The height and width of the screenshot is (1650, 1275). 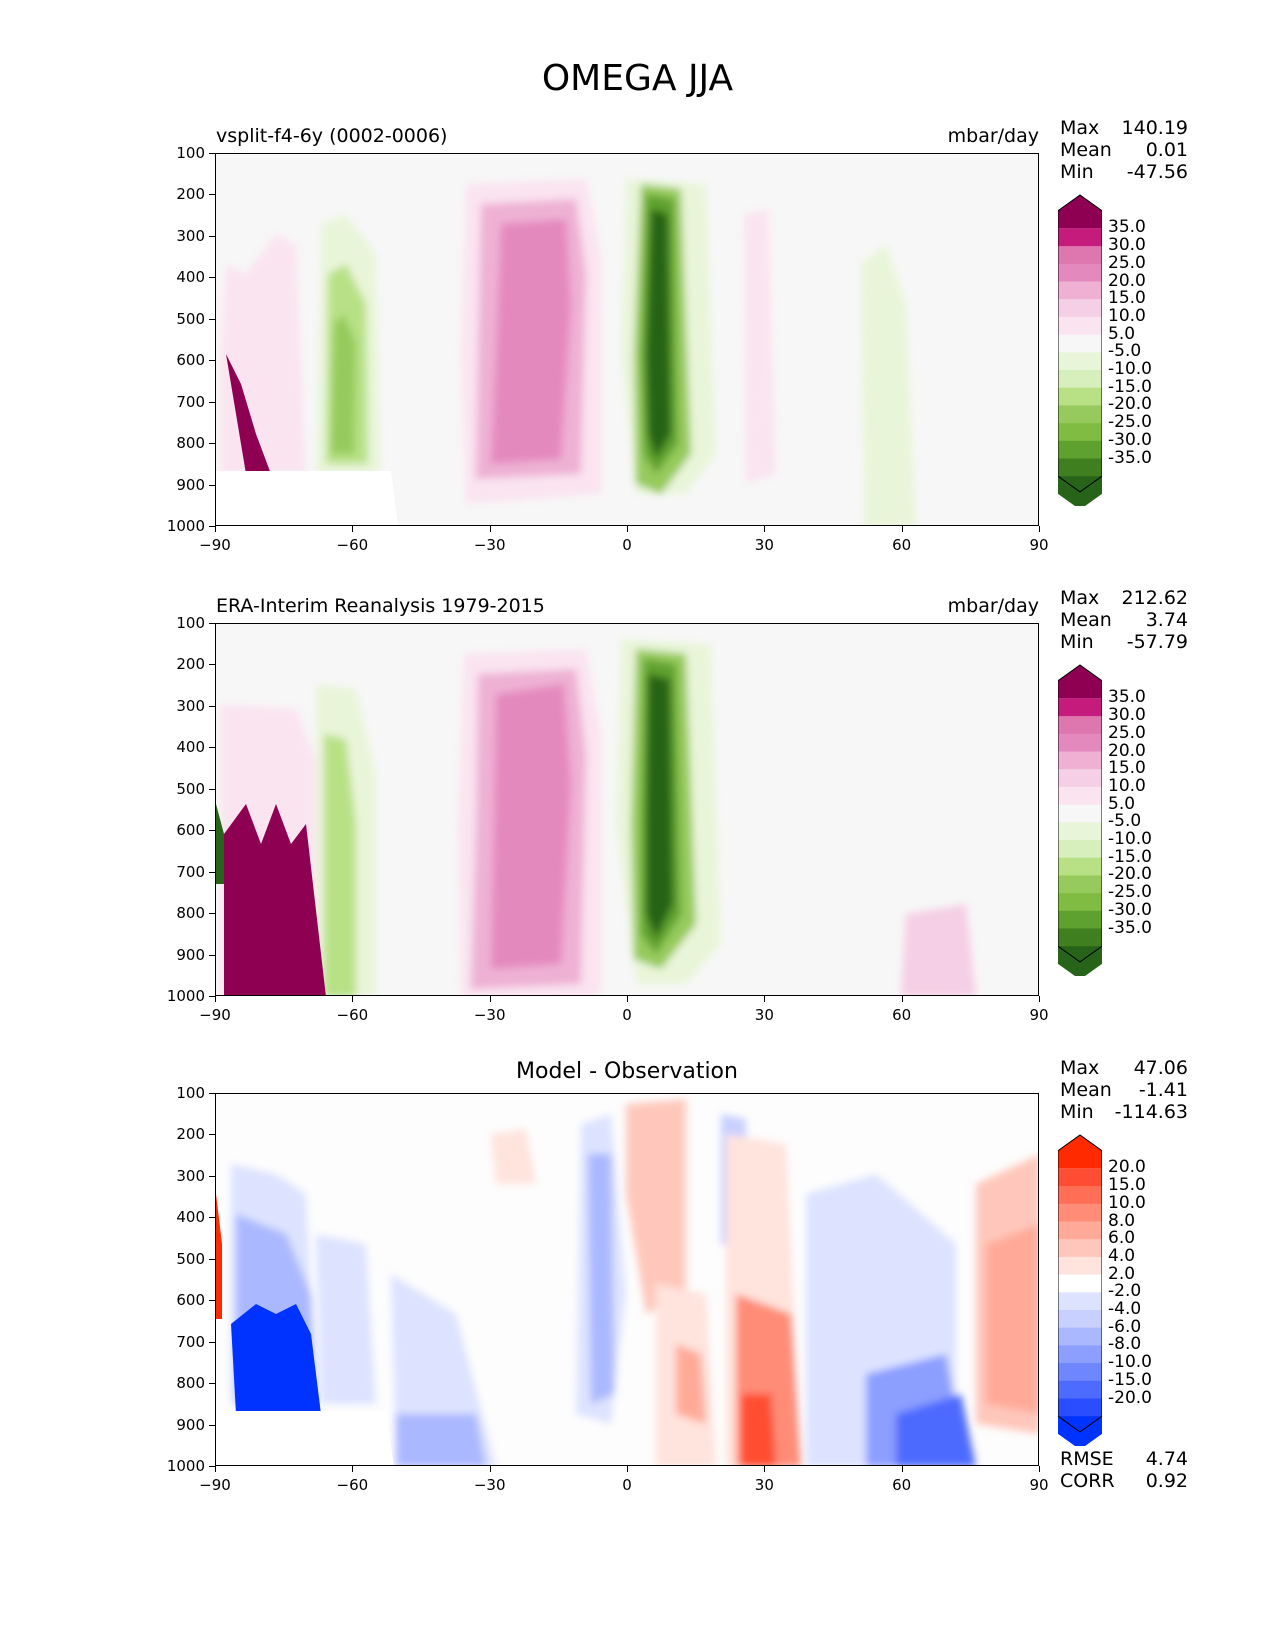 What do you see at coordinates (190, 705) in the screenshot?
I see `y-tick-label: 300` at bounding box center [190, 705].